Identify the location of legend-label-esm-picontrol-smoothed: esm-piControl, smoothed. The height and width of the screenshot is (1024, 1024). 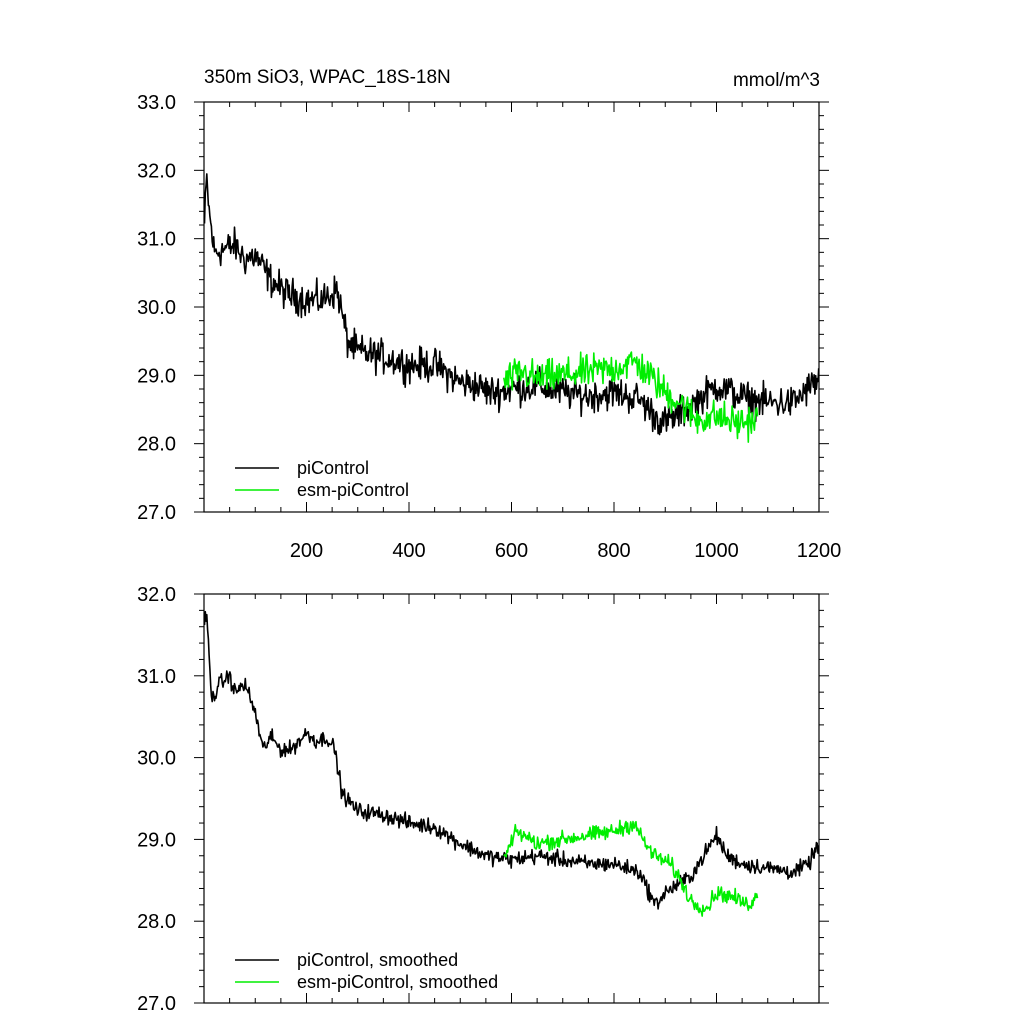
(397, 982).